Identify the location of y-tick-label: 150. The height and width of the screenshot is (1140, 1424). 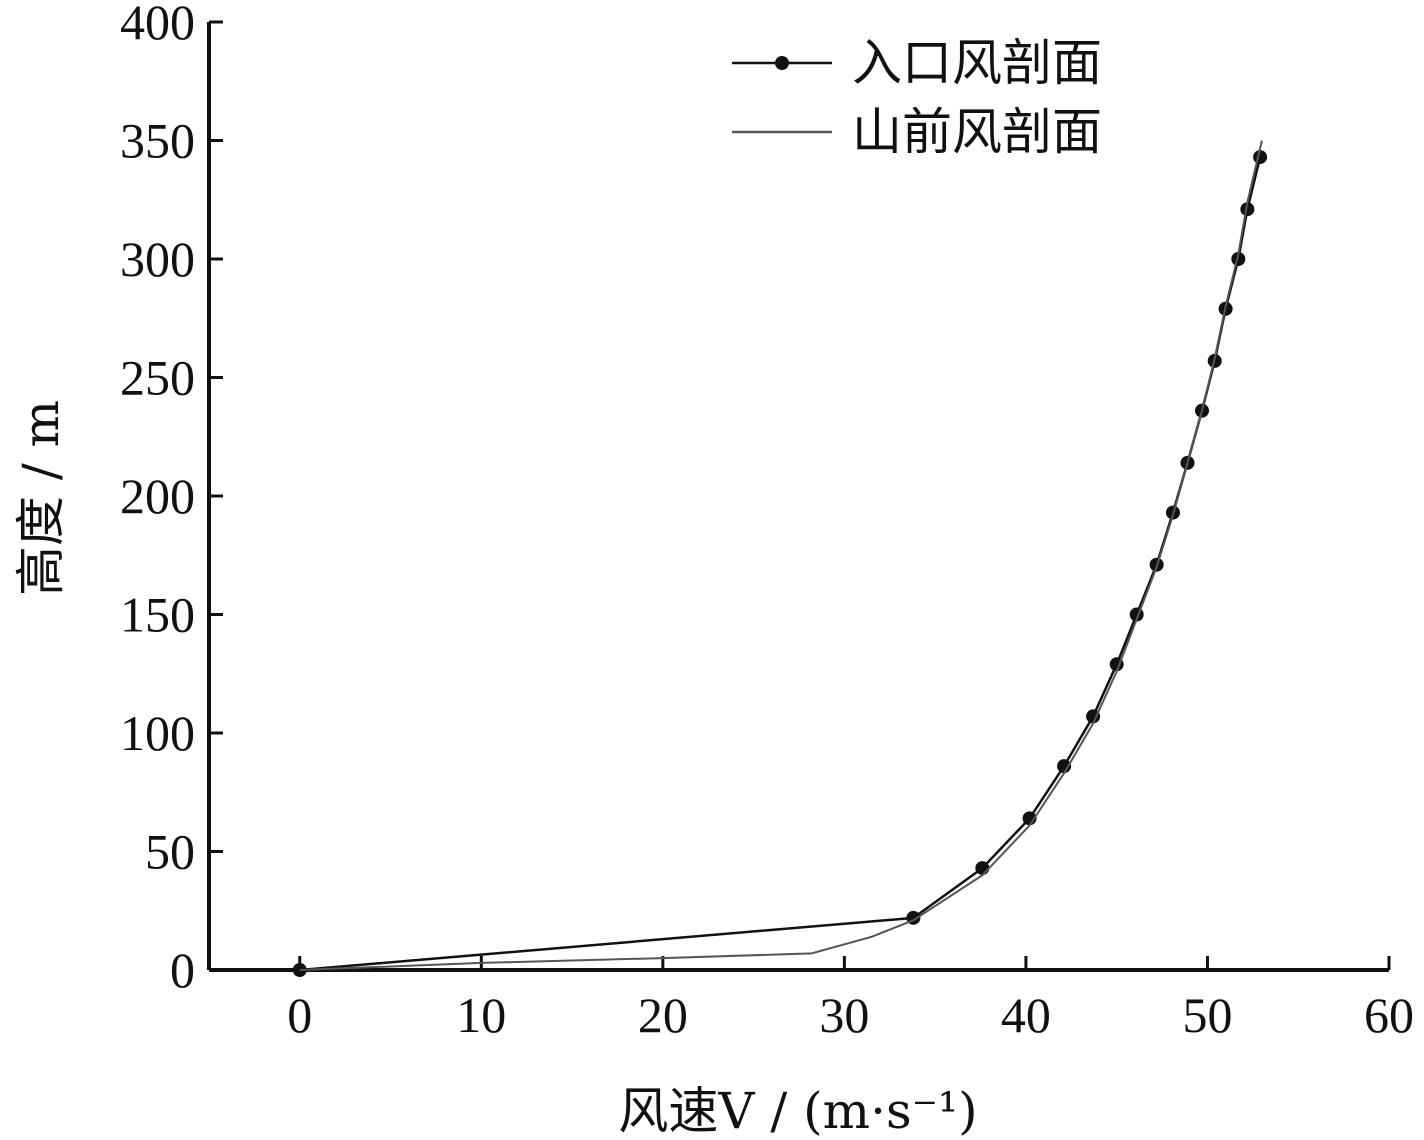
(157, 615).